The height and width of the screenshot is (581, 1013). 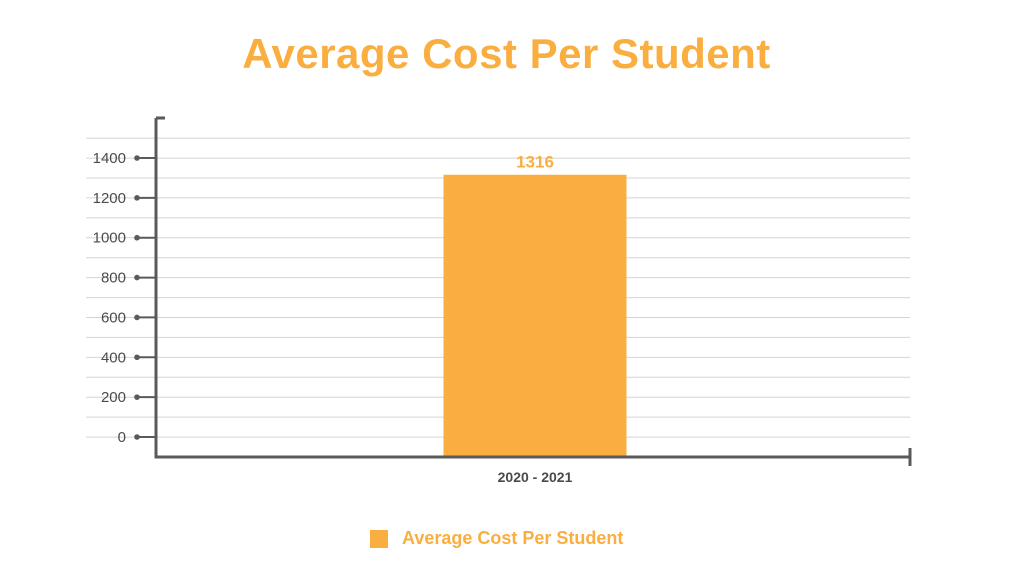 I want to click on y-tick-label: 400, so click(x=113, y=357).